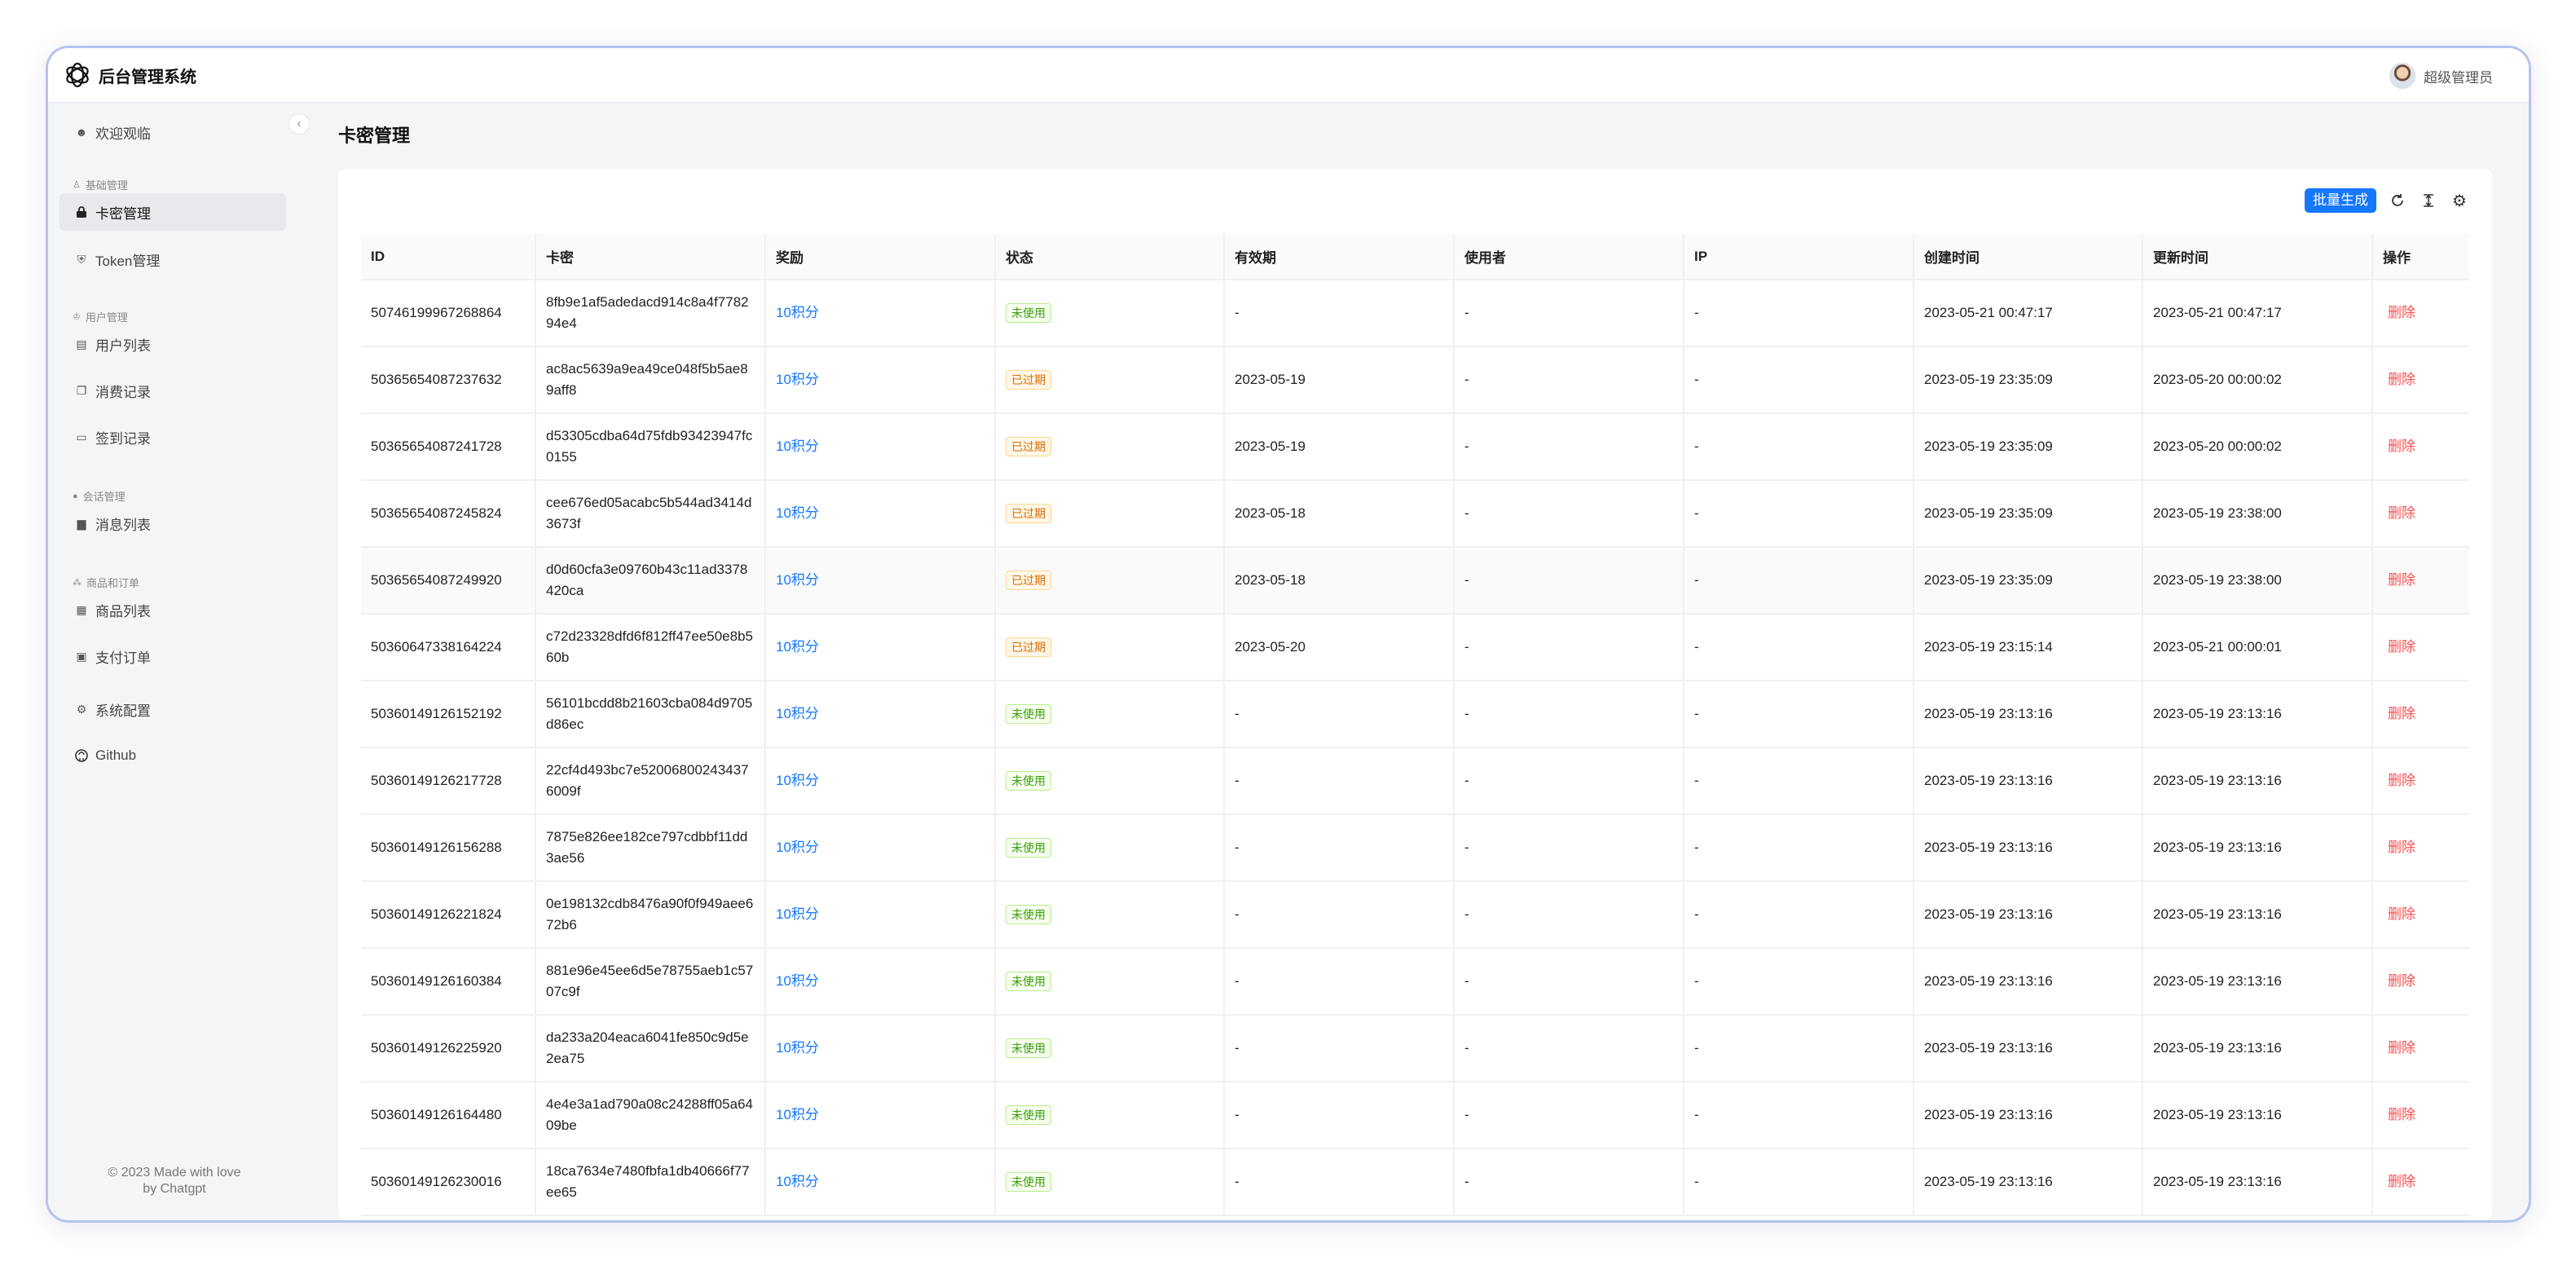 This screenshot has height=1283, width=2576. Describe the element at coordinates (2217, 312) in the screenshot. I see `updated-value: 2023-05-21 00:47:17` at that location.